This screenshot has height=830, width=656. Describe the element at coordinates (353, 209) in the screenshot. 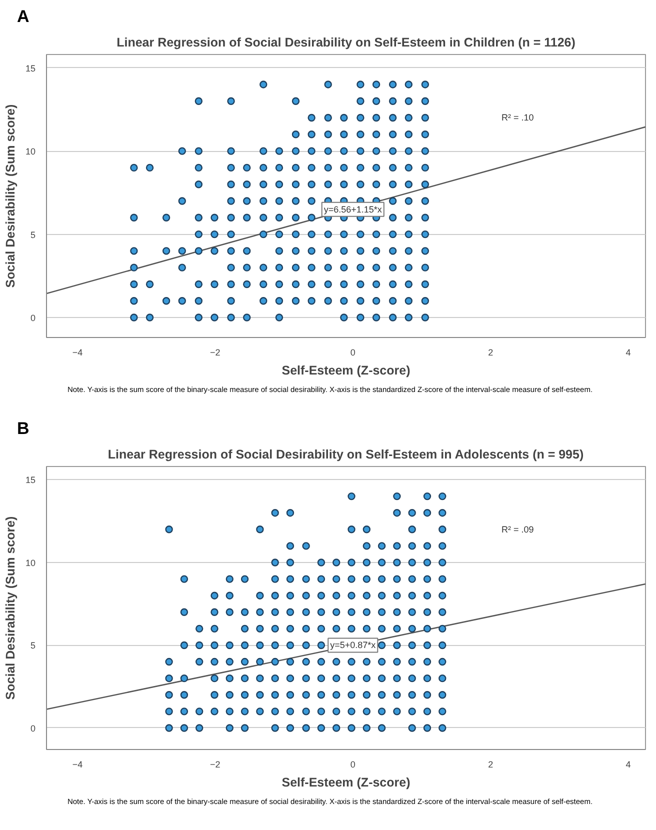

I see `annotation: y=6.56+1.15*x` at that location.